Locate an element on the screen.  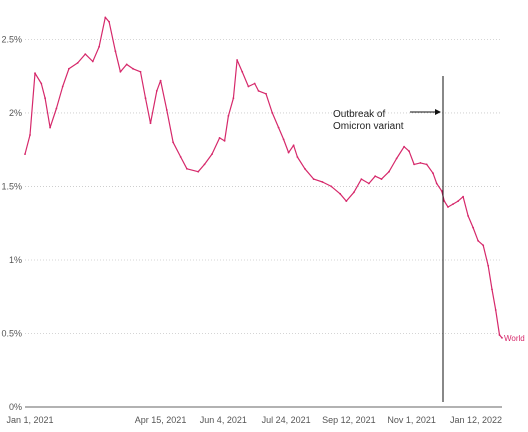
x-tick-label: Sep 12, 2021 is located at coordinates (349, 420).